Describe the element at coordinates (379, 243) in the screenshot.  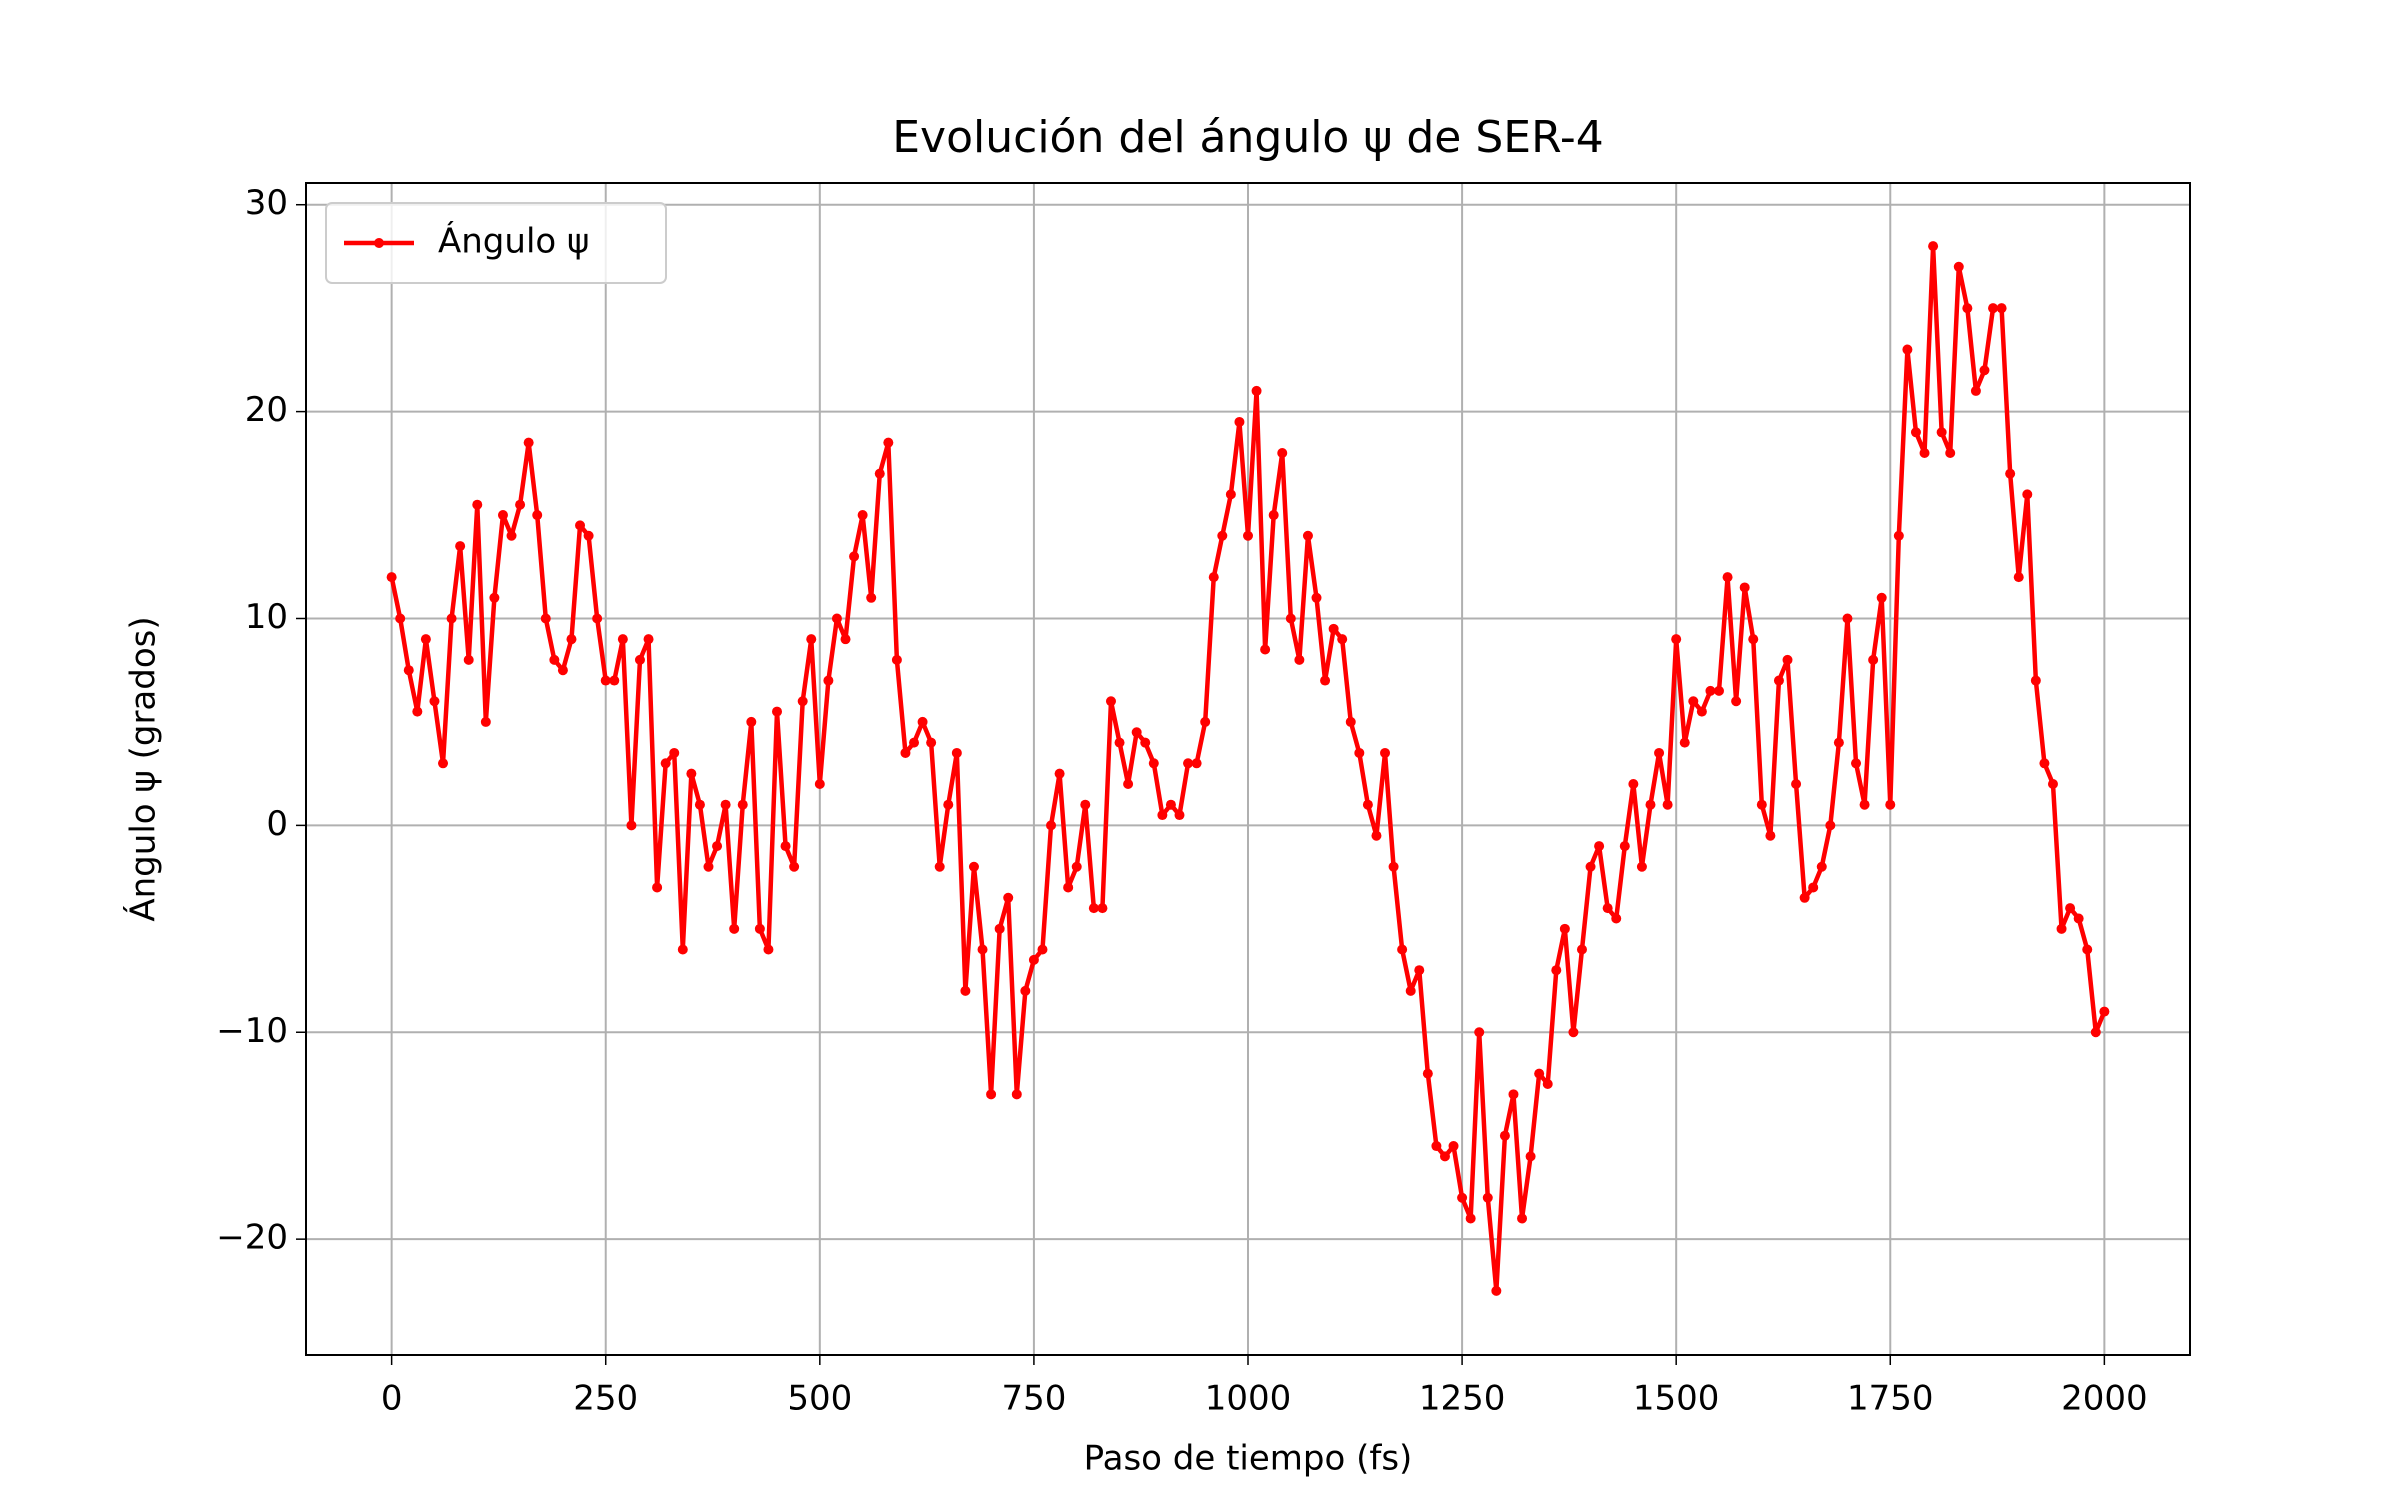
I see `legend-marker` at that location.